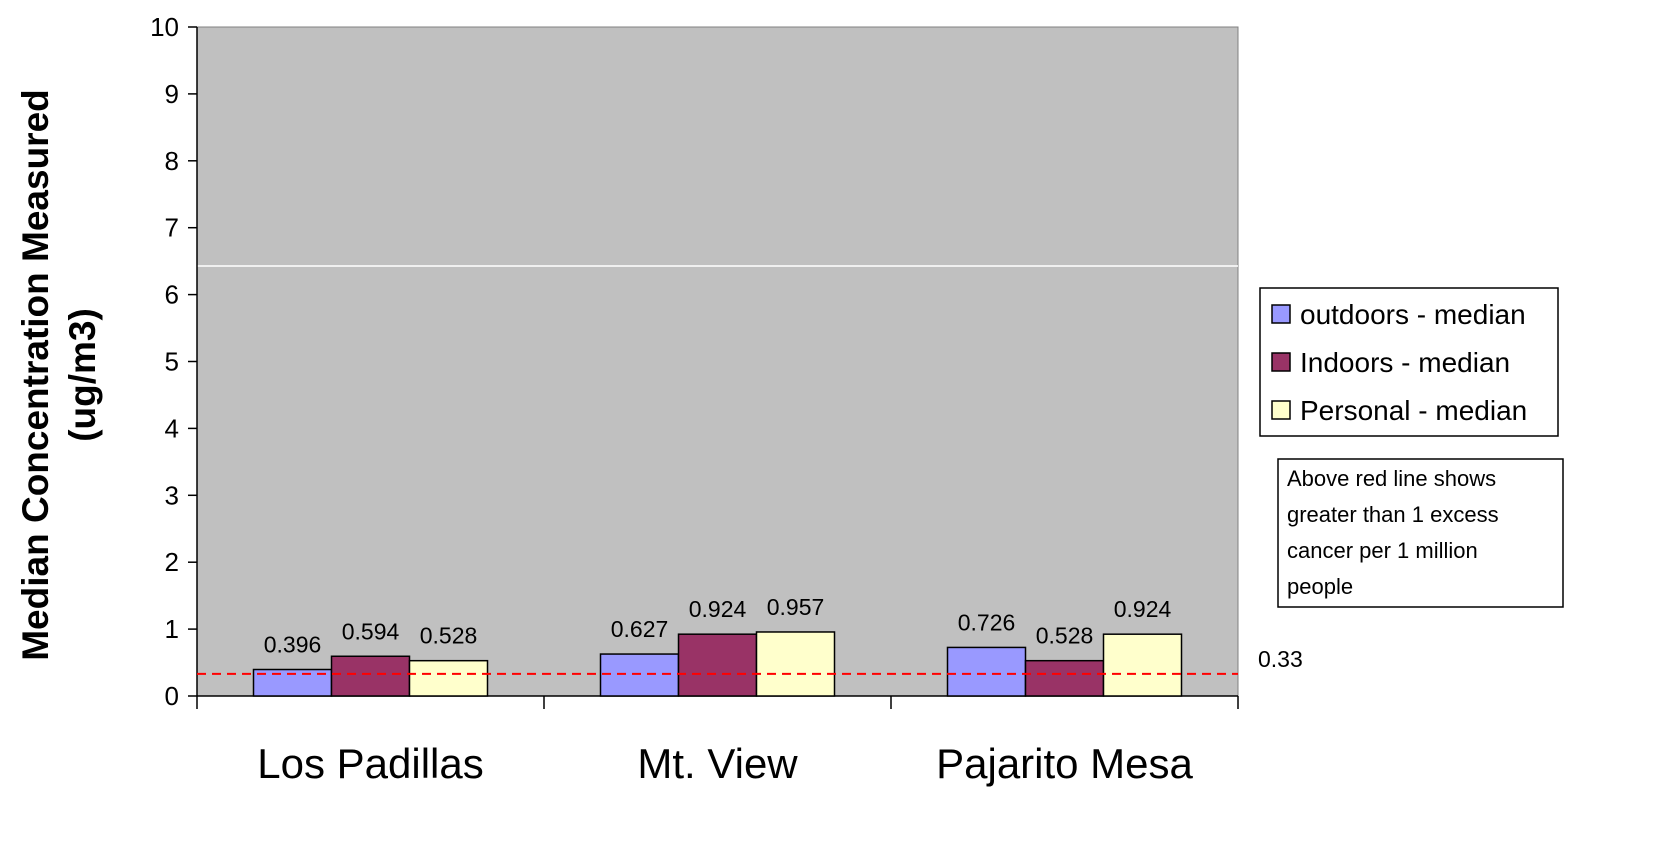 This screenshot has width=1669, height=841. I want to click on reference-line-label: 0.33, so click(1280, 659).